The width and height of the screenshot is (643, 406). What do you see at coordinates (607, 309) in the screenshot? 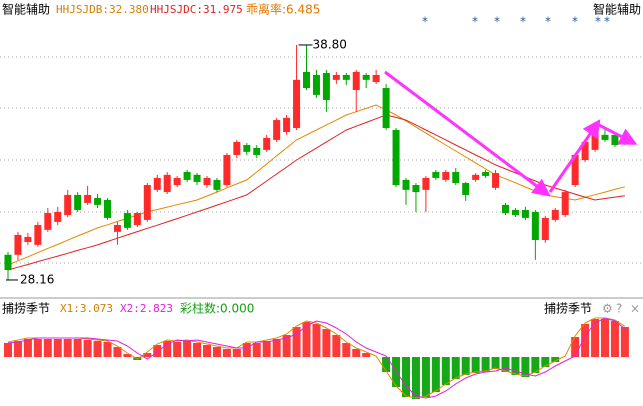
I see `settings-icon: ⚙` at bounding box center [607, 309].